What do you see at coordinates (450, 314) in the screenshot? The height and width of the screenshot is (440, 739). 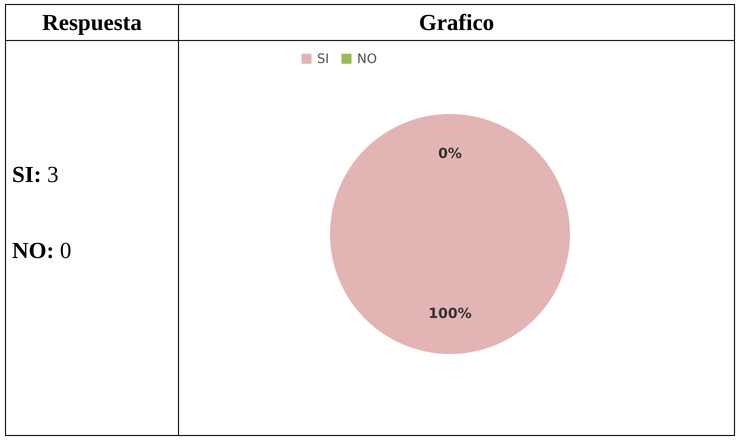 I see `data-label: 100%` at bounding box center [450, 314].